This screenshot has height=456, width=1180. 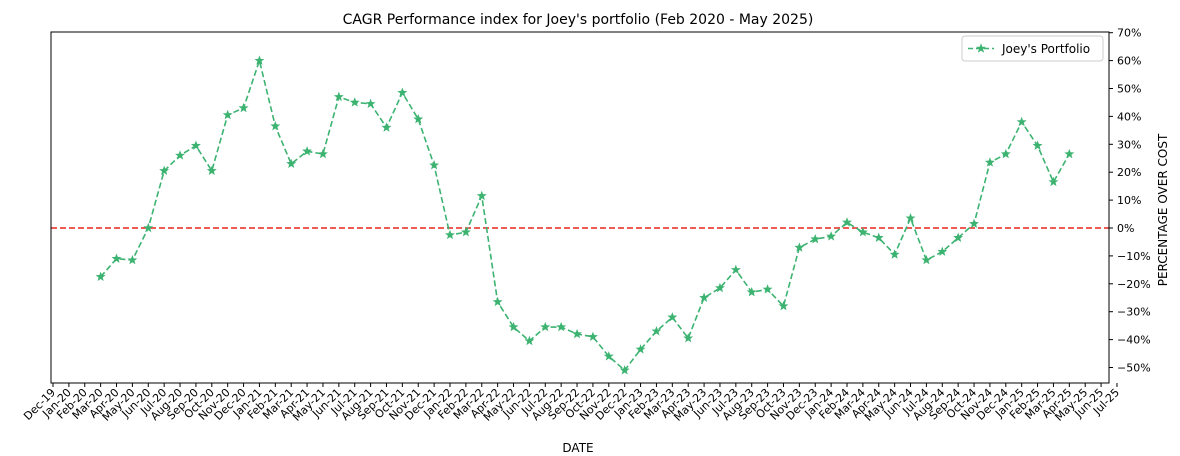 I want to click on y-axis-label: PERCENTAGE OVER COST, so click(x=1163, y=209).